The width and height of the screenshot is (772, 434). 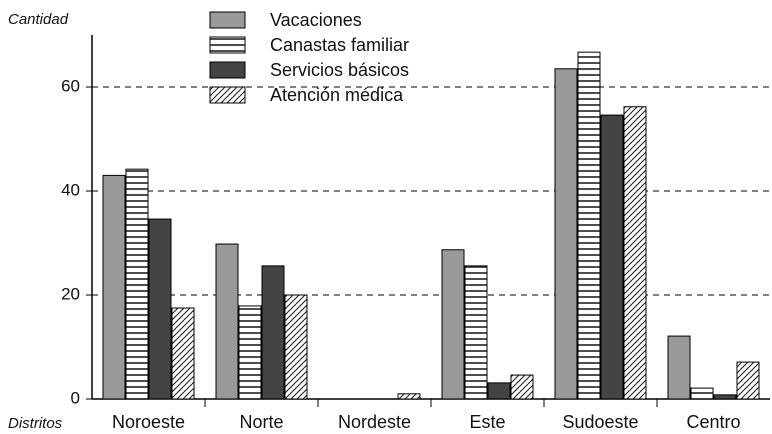 I want to click on x-tick-label: Noroeste, so click(x=148, y=422).